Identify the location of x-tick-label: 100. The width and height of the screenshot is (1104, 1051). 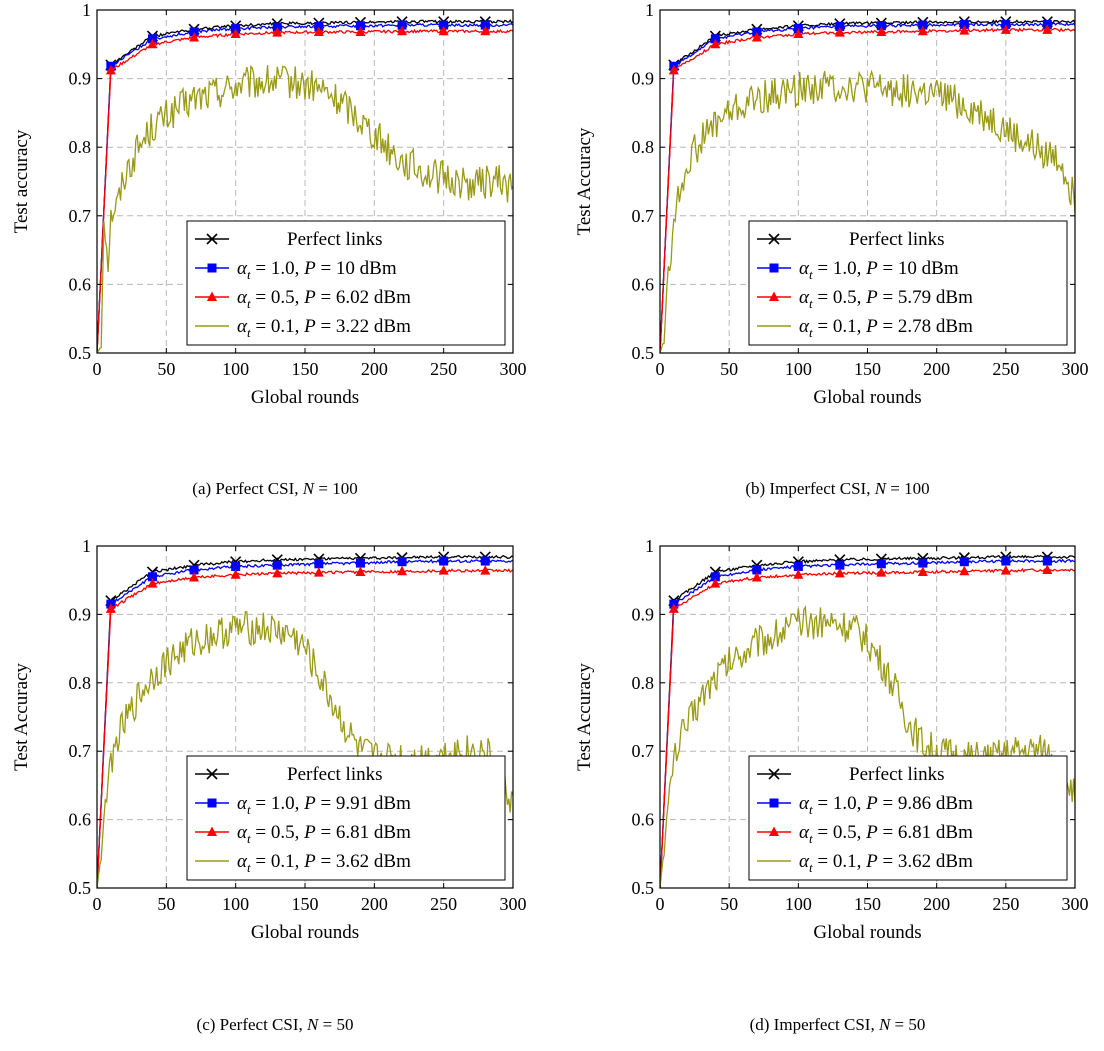
(798, 369).